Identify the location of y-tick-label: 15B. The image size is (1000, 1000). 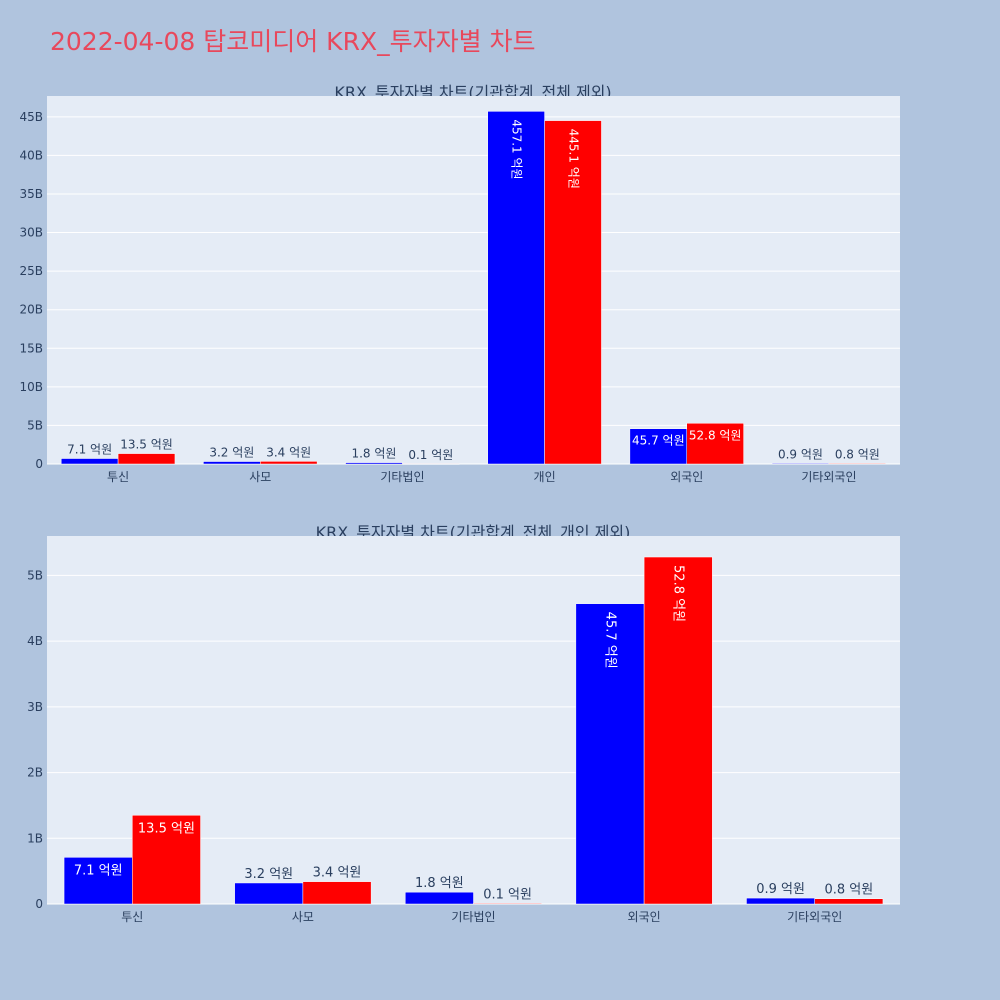
(31, 348).